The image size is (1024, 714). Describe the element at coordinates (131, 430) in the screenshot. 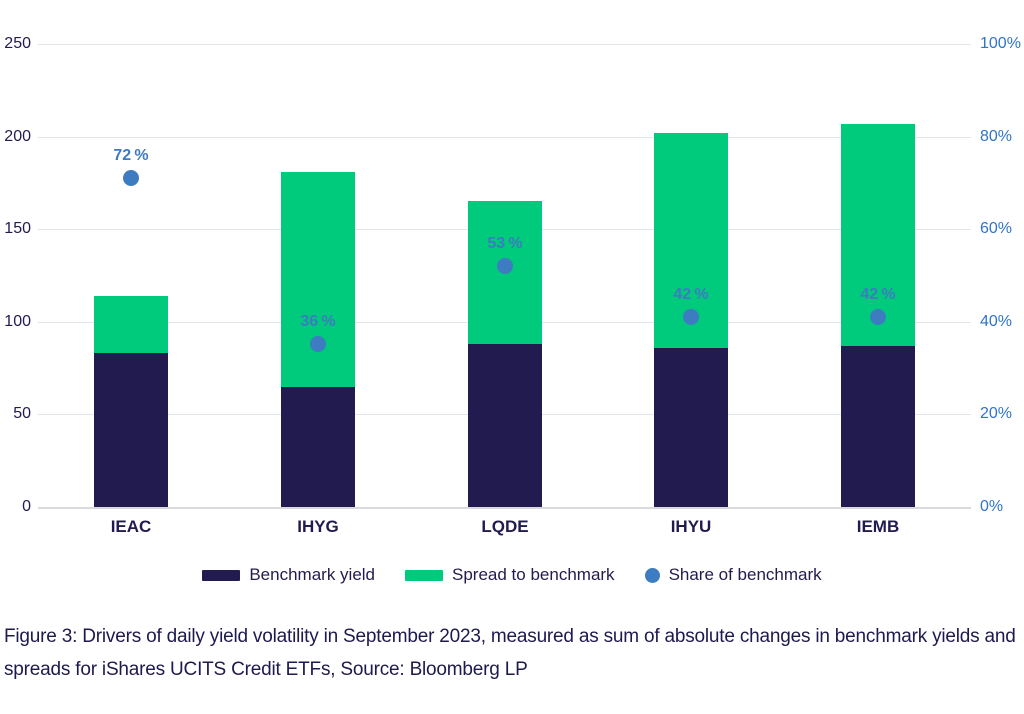

I see `bar-segment-benchmark-yield-IEAC` at that location.